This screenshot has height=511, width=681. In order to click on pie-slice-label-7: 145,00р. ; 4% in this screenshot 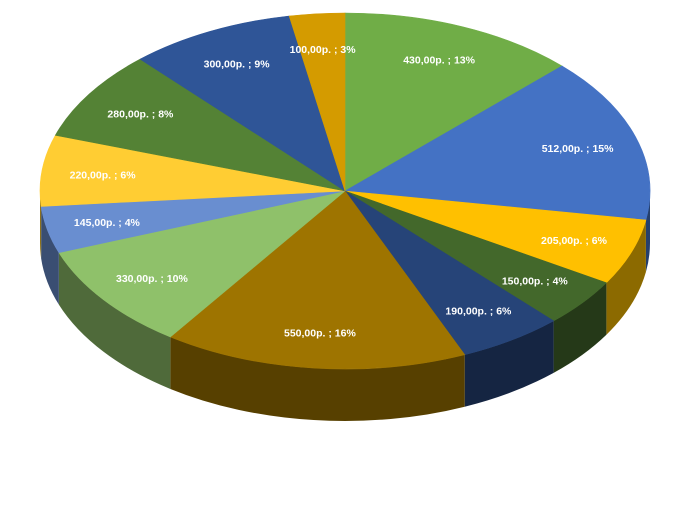, I will do `click(107, 223)`.